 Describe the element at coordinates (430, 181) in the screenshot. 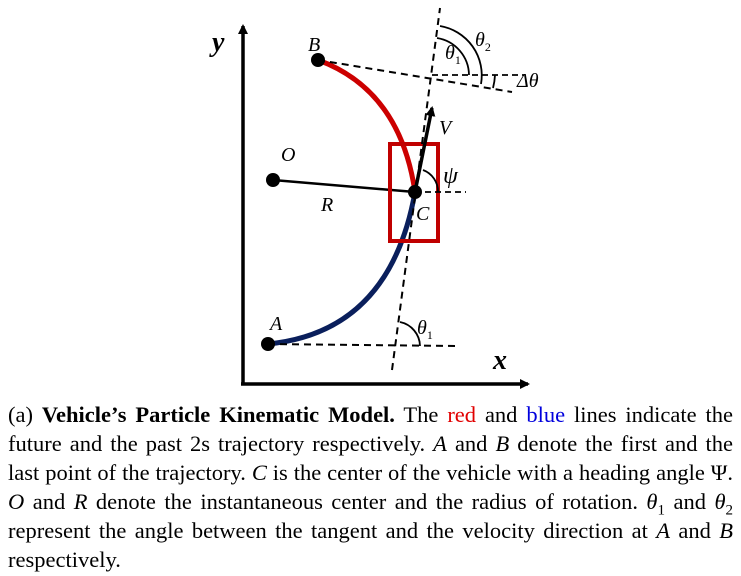

I see `heading-angle-arc` at that location.